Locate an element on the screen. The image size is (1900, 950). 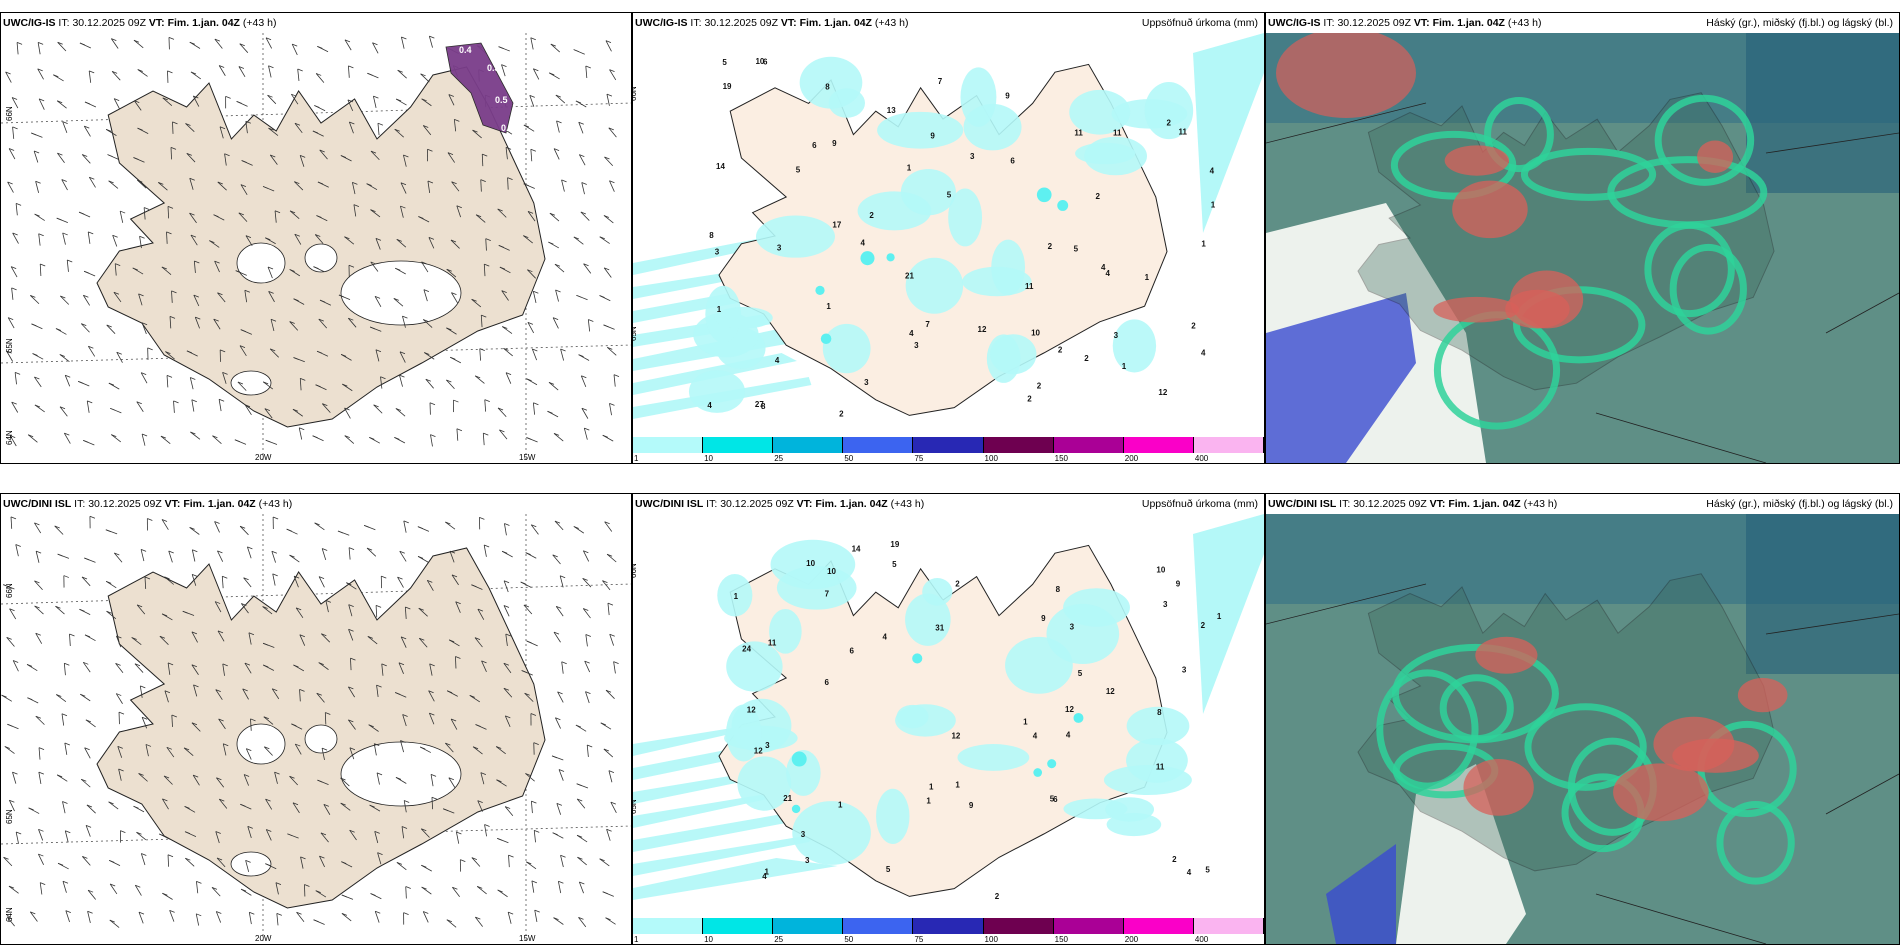
precip-value-label: 31 is located at coordinates (939, 627).